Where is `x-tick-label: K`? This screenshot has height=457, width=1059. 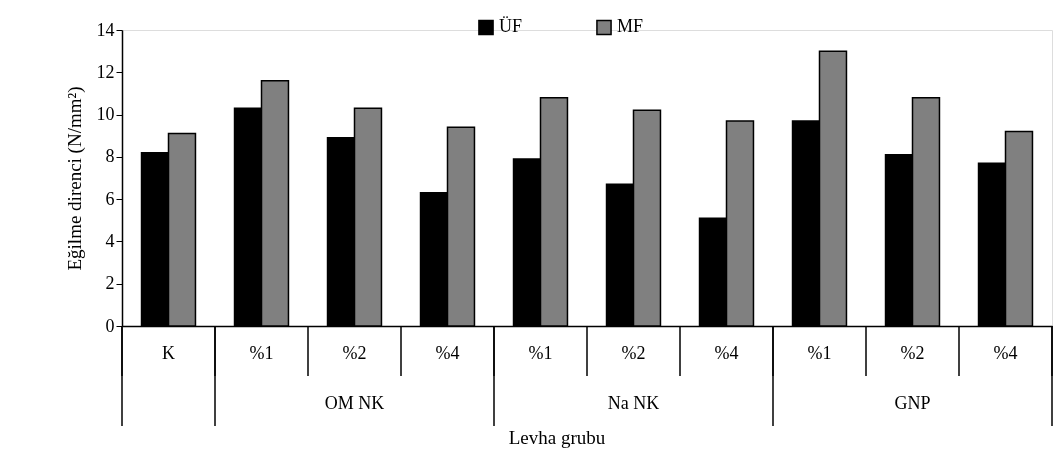
x-tick-label: K is located at coordinates (168, 353).